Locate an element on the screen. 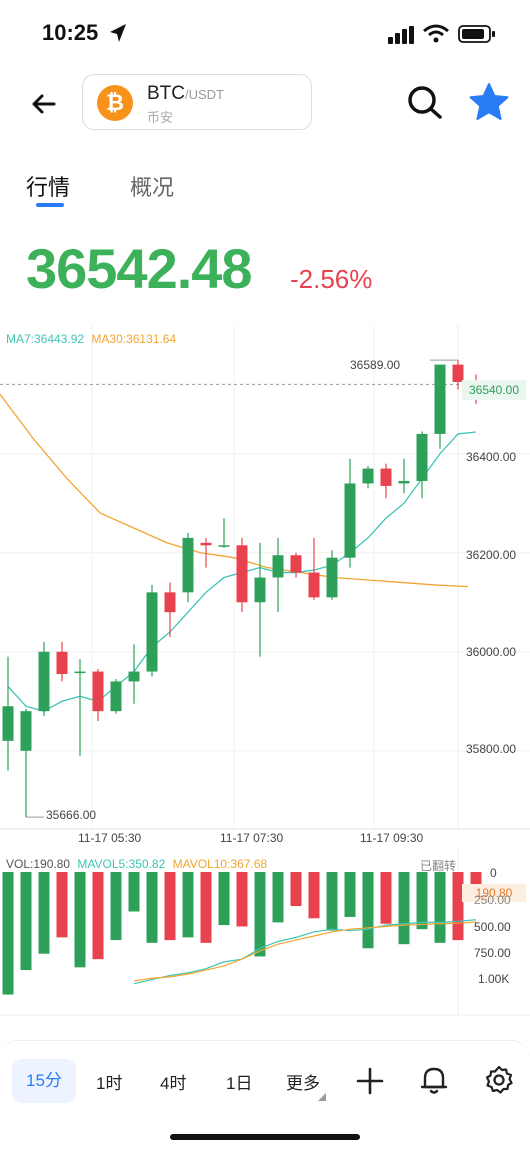 This screenshot has height=1151, width=530. search-icon is located at coordinates (425, 103).